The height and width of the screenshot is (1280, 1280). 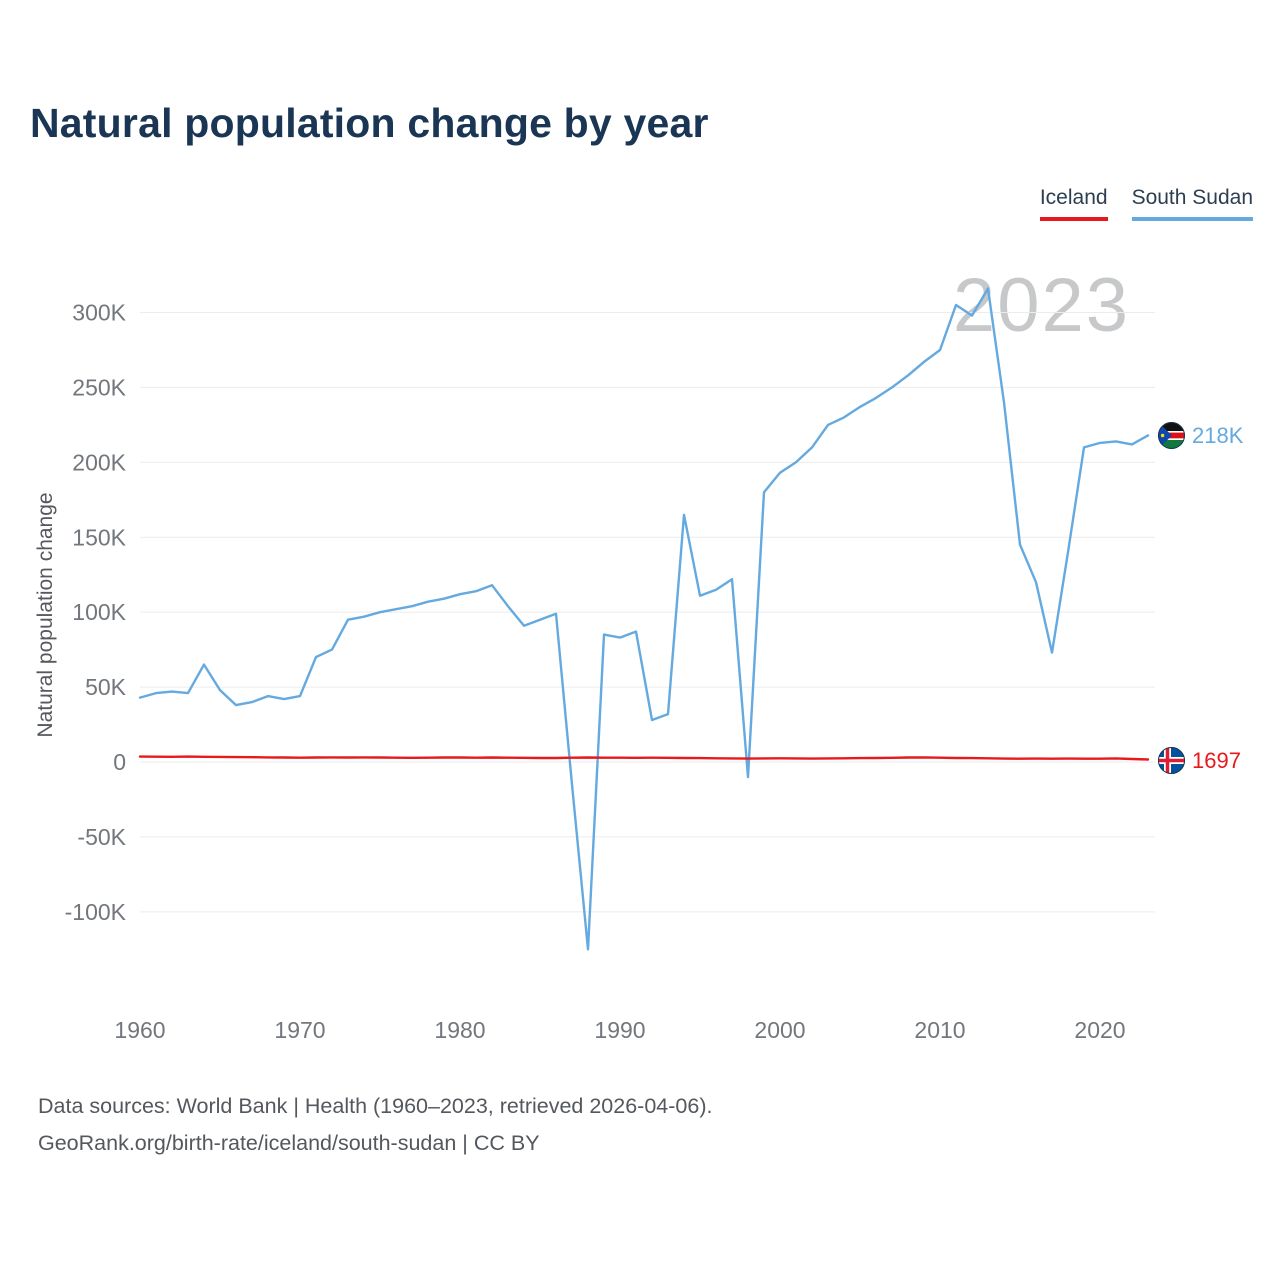 I want to click on x-tick-label: 1980, so click(x=459, y=1030).